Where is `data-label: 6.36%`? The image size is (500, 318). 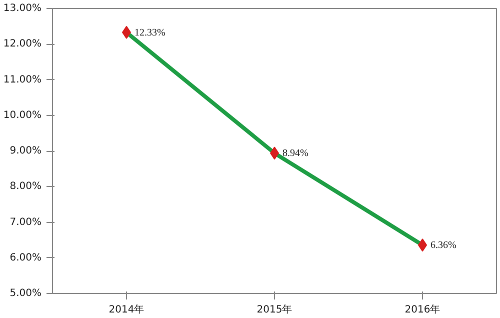
data-label: 6.36% is located at coordinates (443, 246).